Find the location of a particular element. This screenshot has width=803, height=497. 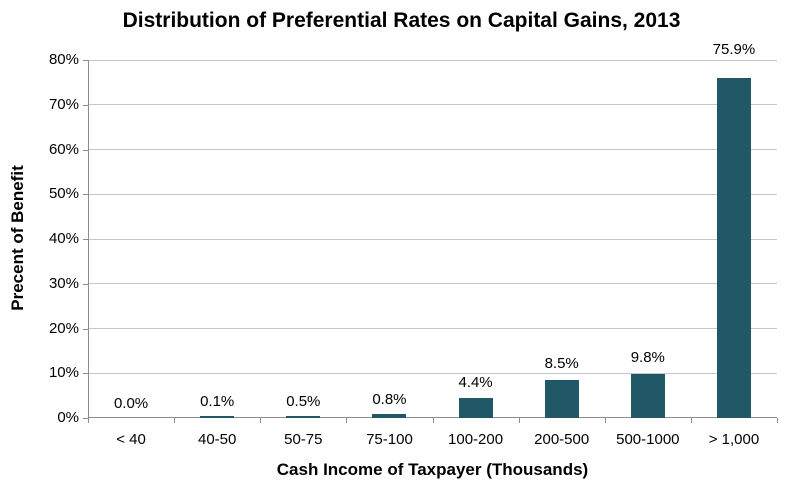

y-tick-label: 0% is located at coordinates (68, 417).